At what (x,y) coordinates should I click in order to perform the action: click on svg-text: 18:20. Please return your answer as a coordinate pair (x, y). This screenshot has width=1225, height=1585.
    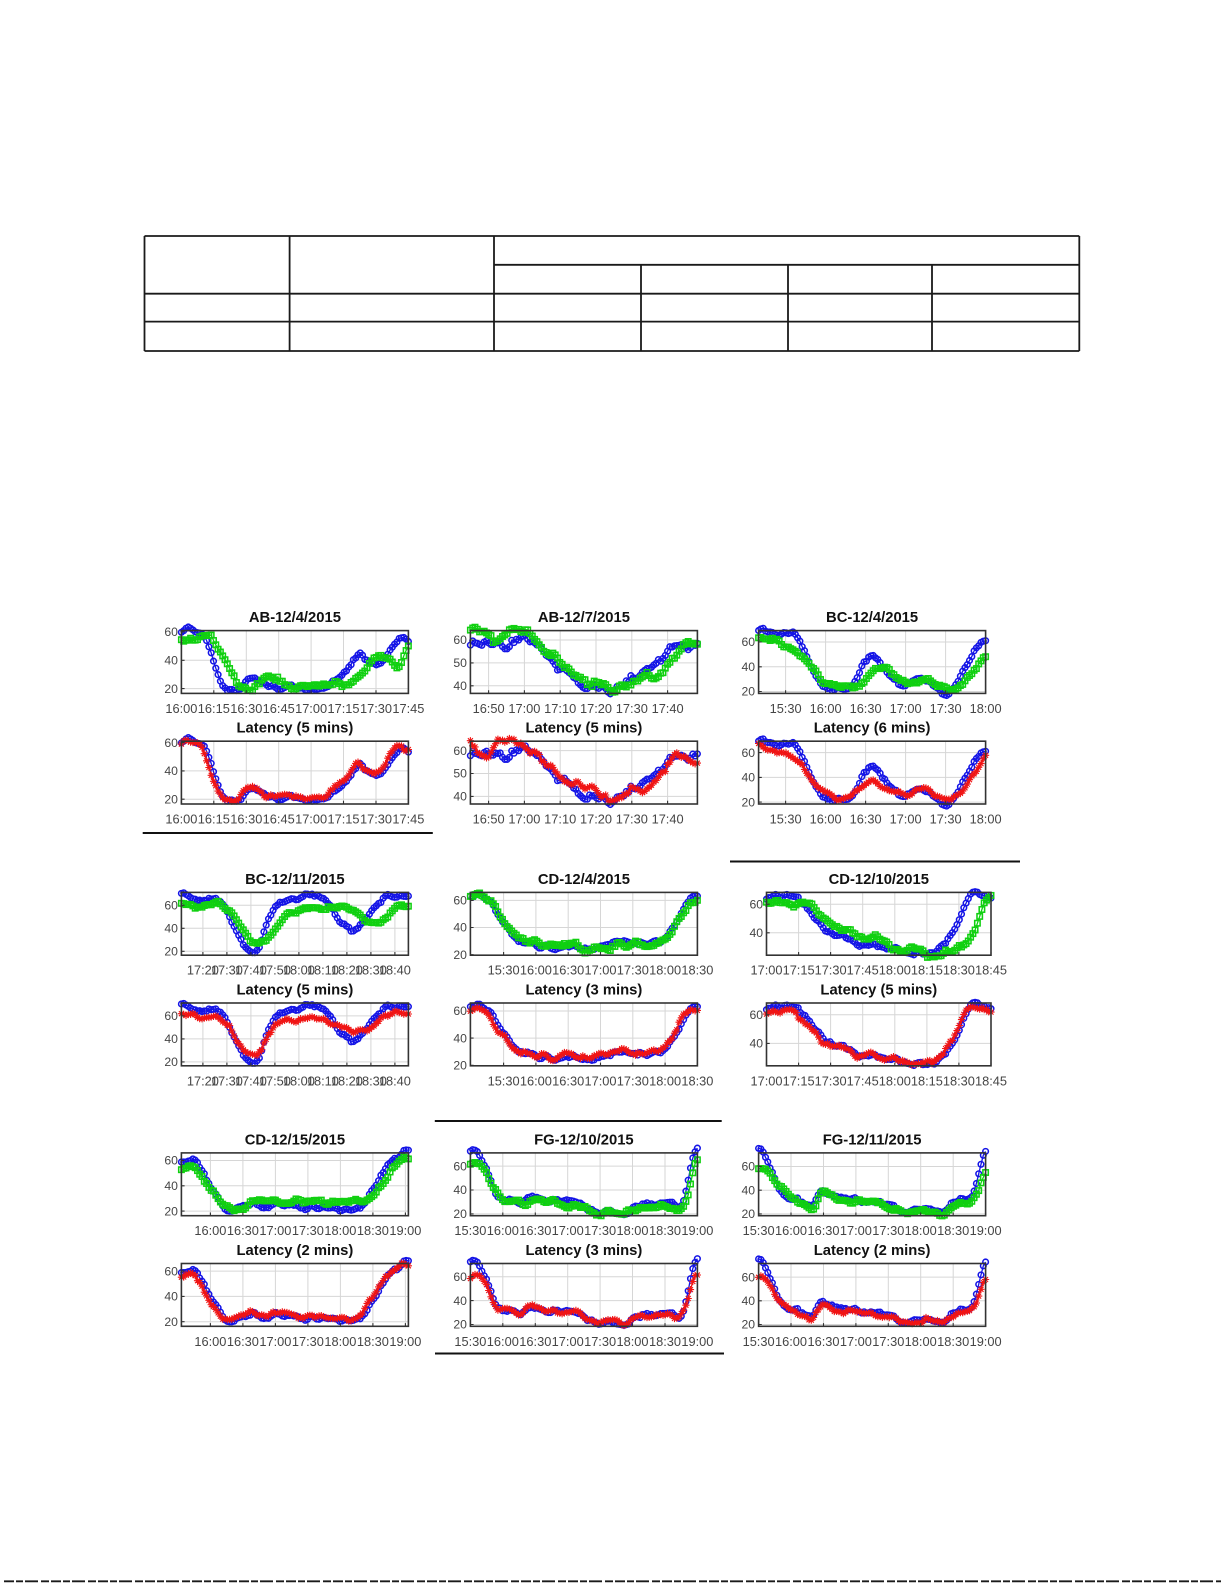
    Looking at the image, I should click on (347, 1080).